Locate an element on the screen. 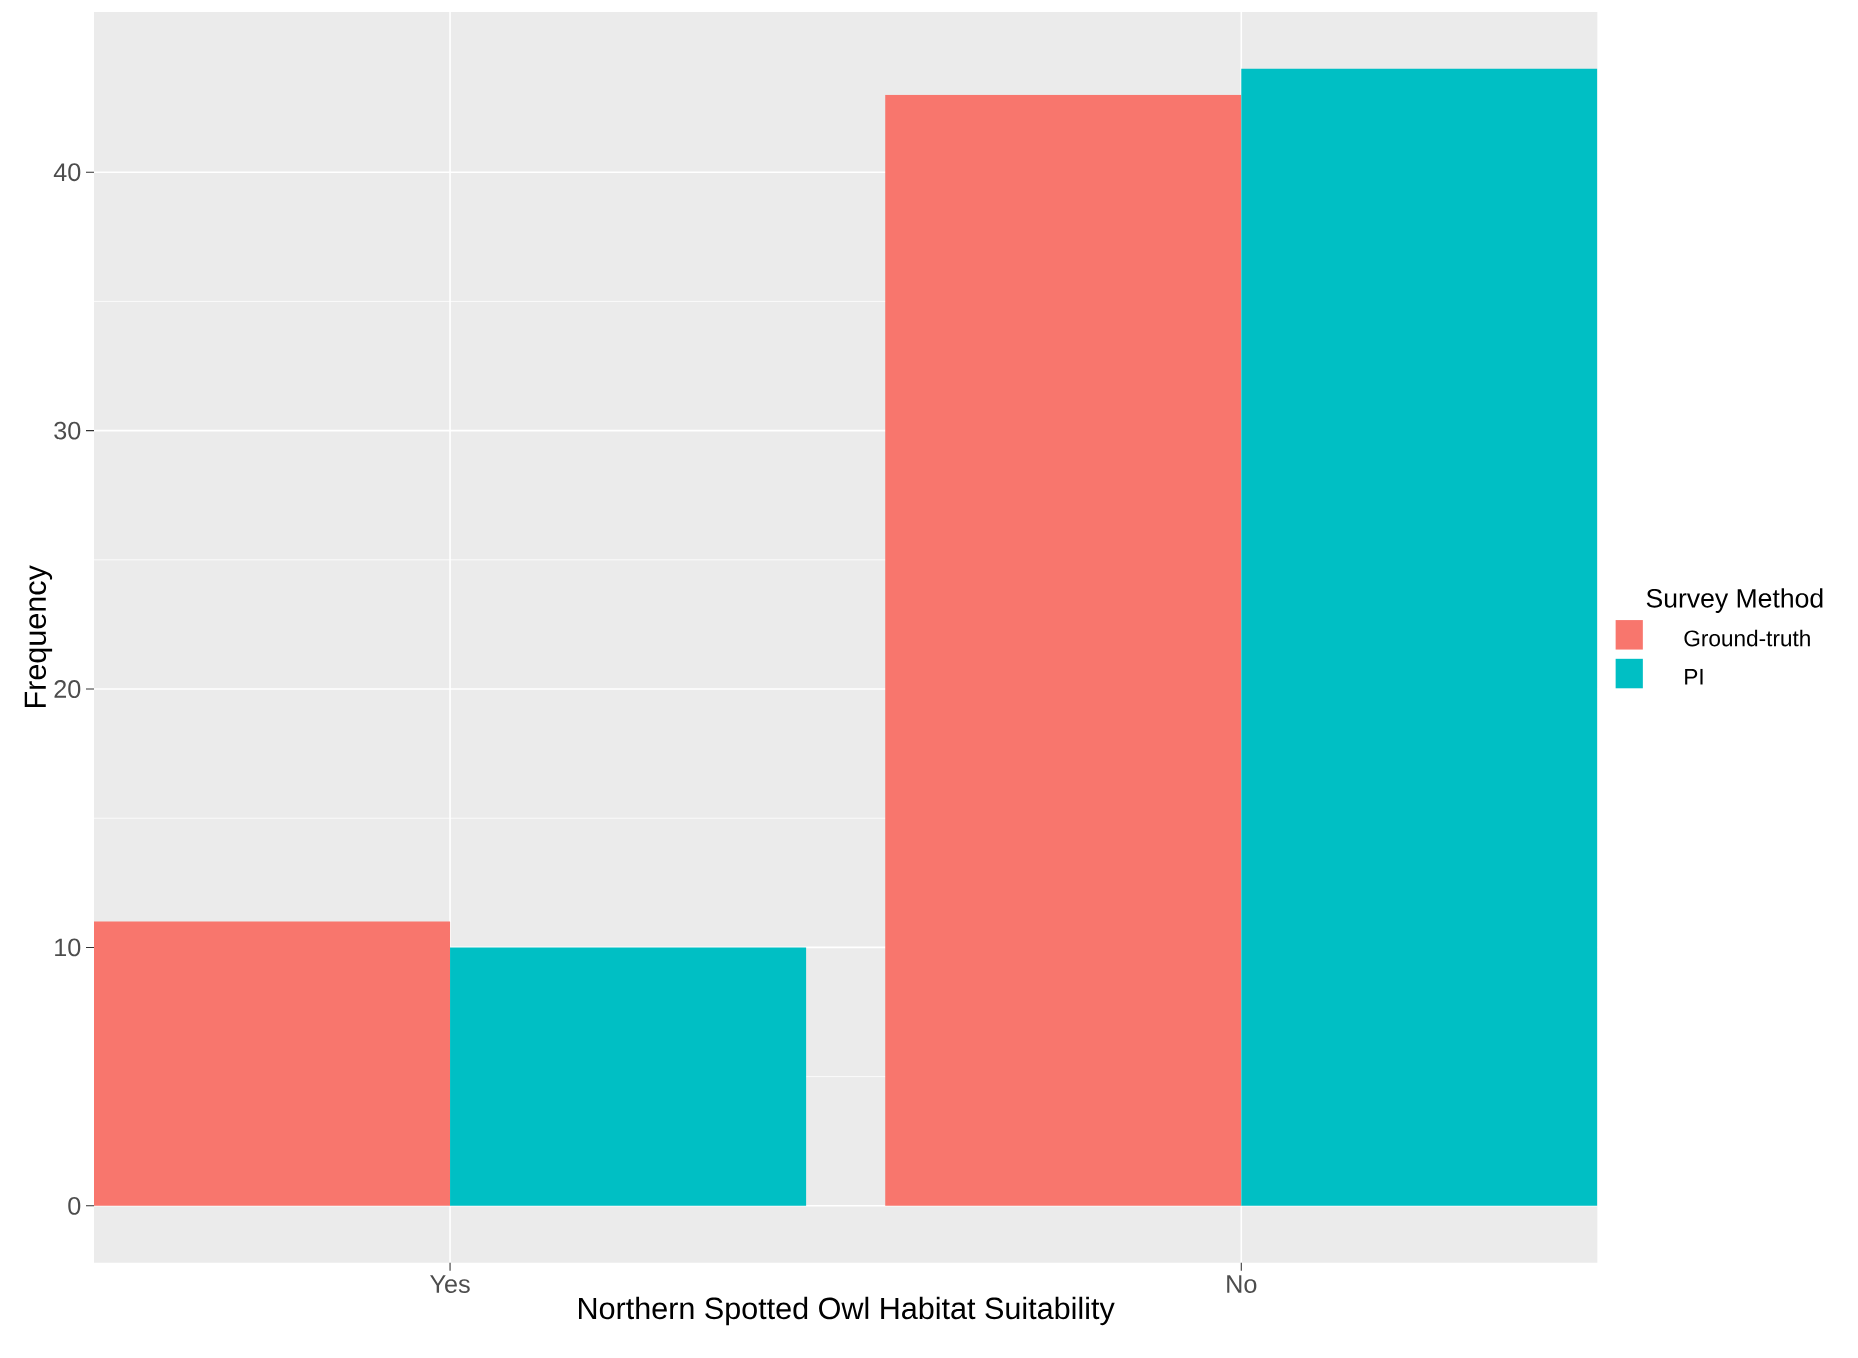  x-axis-title: Northern Spotted Owl Habitat Suitability is located at coordinates (847, 1311).